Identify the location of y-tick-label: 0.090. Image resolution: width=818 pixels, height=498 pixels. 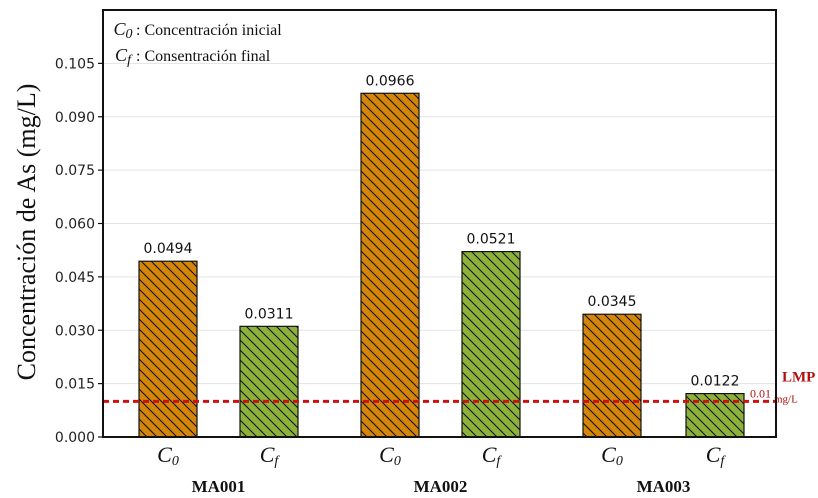
(75, 118).